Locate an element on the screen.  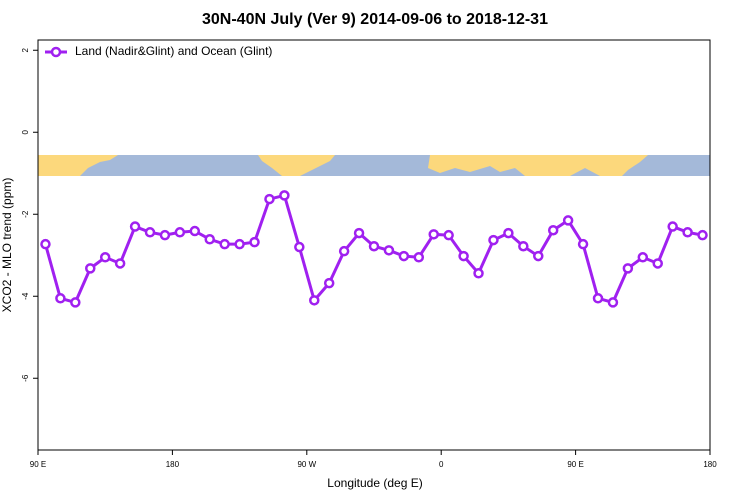
y-tick-label: 0 is located at coordinates (25, 131).